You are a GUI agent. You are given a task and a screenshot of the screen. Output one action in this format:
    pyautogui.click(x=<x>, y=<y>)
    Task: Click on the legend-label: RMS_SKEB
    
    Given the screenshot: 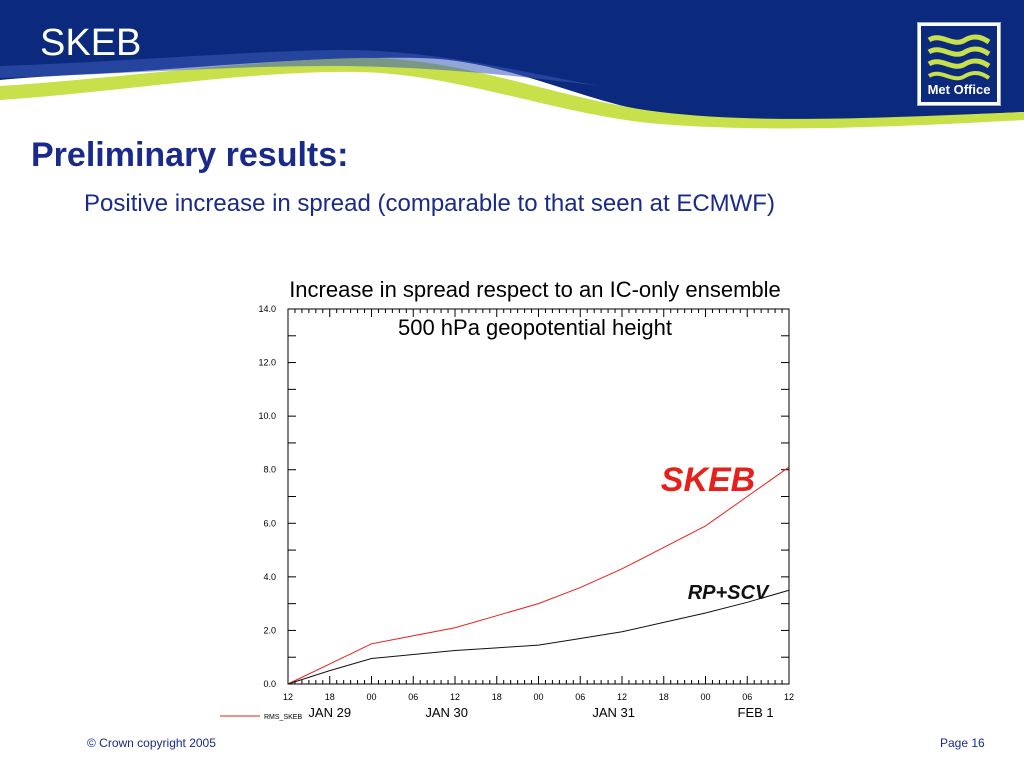 What is the action you would take?
    pyautogui.click(x=283, y=717)
    